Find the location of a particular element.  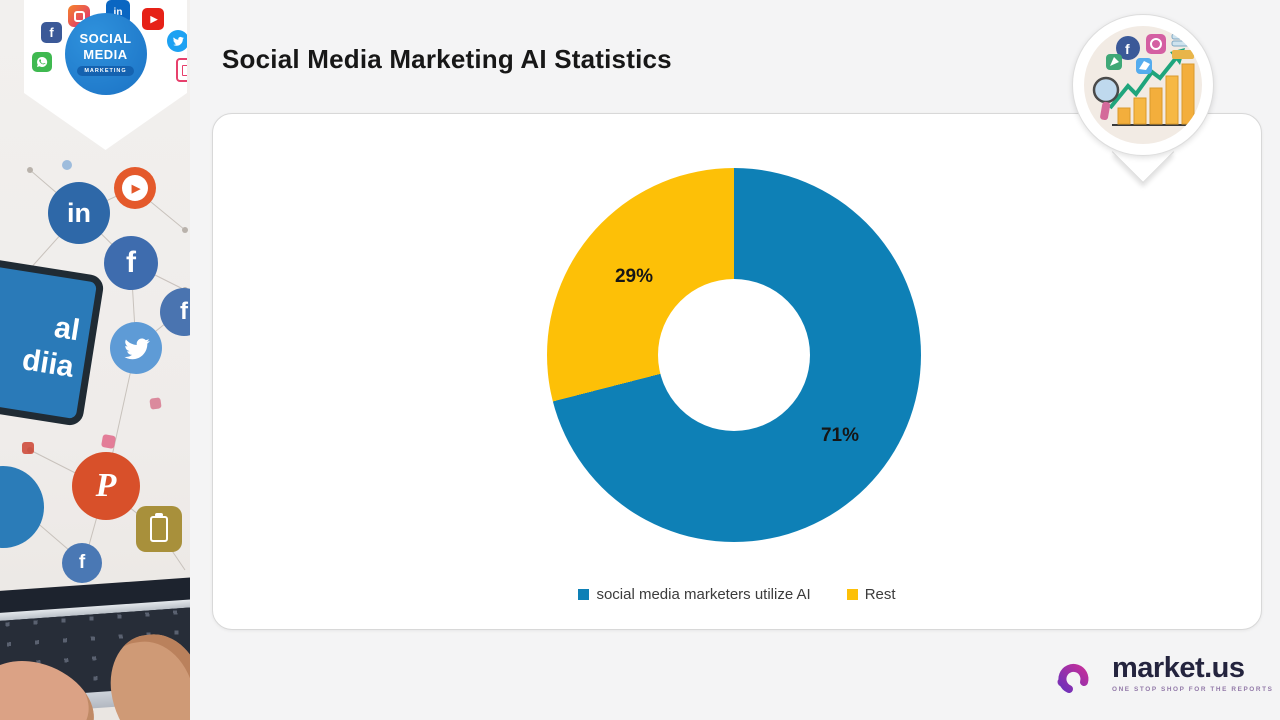

svg-text: f is located at coordinates (1127, 49).